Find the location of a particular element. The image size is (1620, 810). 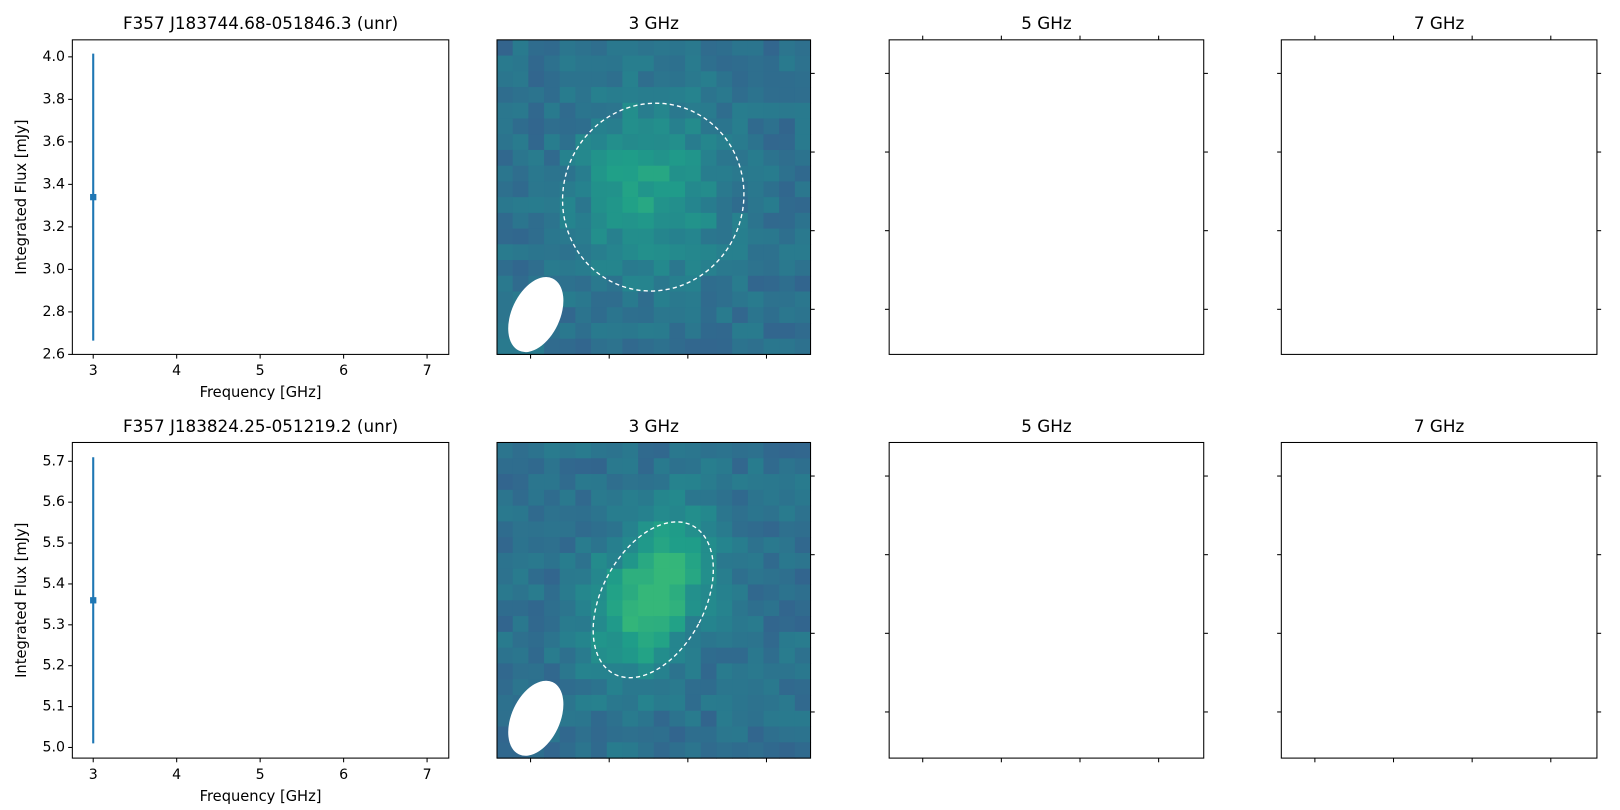

y-tick-label: 5.1 is located at coordinates (54, 707).